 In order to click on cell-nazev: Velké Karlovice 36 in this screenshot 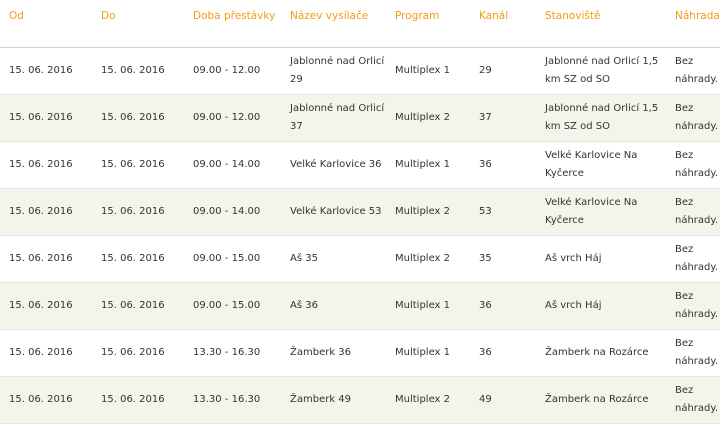, I will do `click(333, 165)`.